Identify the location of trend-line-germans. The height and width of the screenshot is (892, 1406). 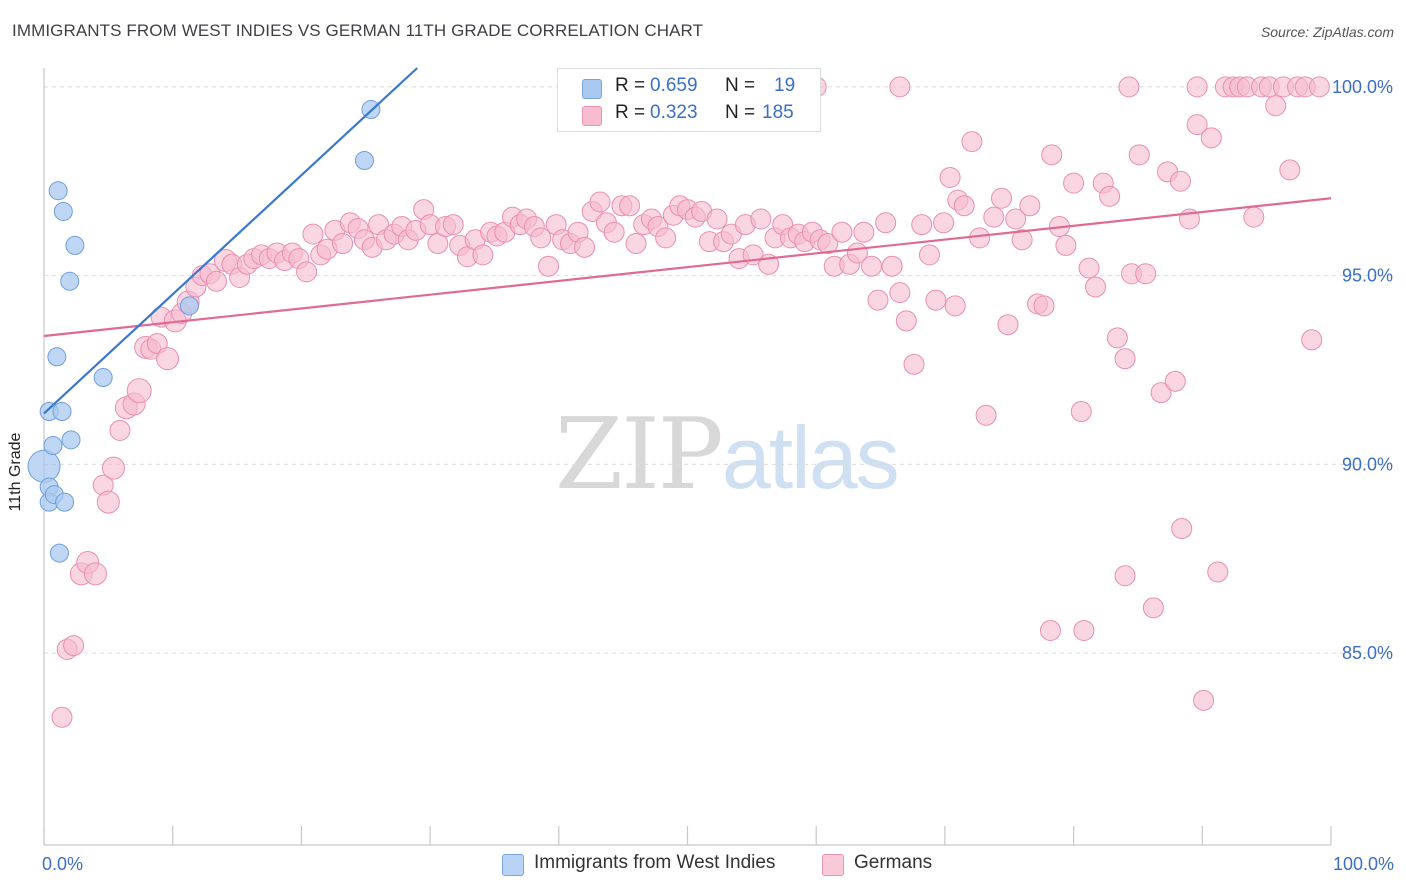
(687, 267).